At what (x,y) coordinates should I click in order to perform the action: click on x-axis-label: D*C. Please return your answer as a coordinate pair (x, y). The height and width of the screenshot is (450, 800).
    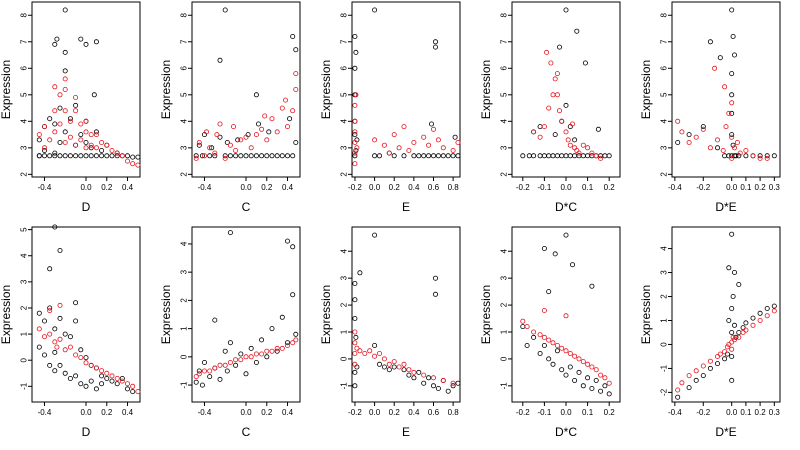
    Looking at the image, I should click on (566, 207).